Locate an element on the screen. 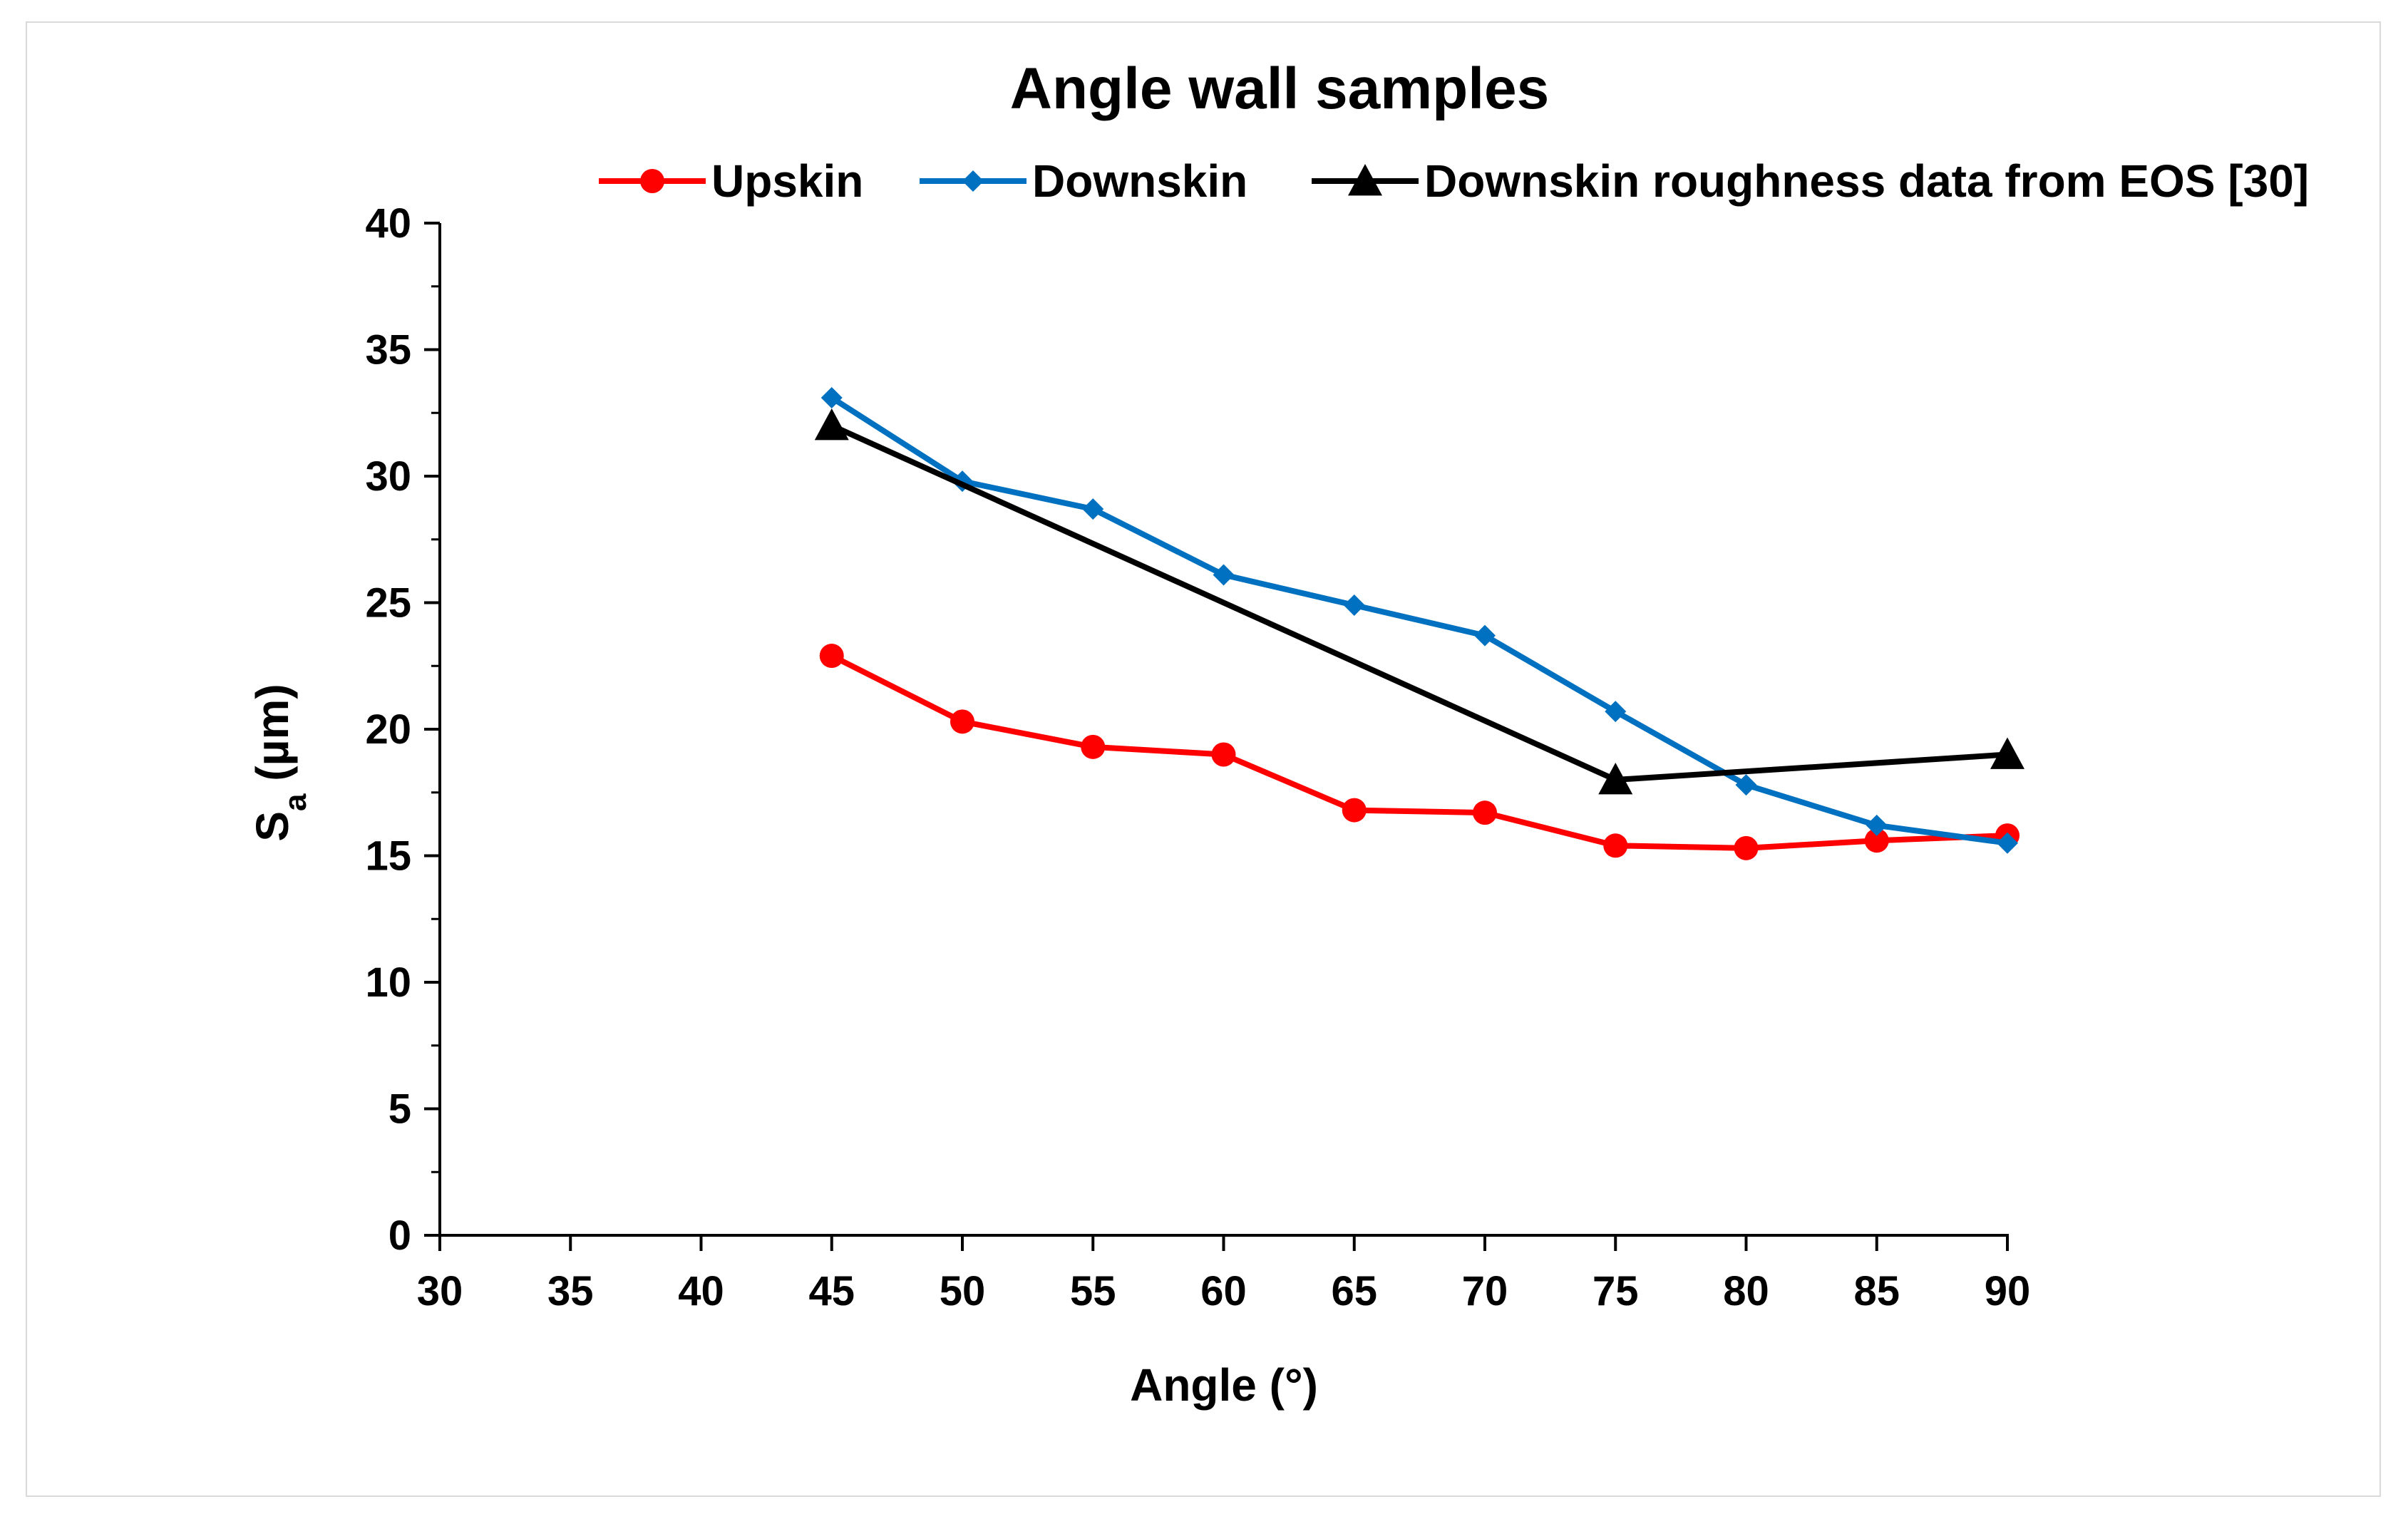  x-tick-label: 60 is located at coordinates (1223, 1291).